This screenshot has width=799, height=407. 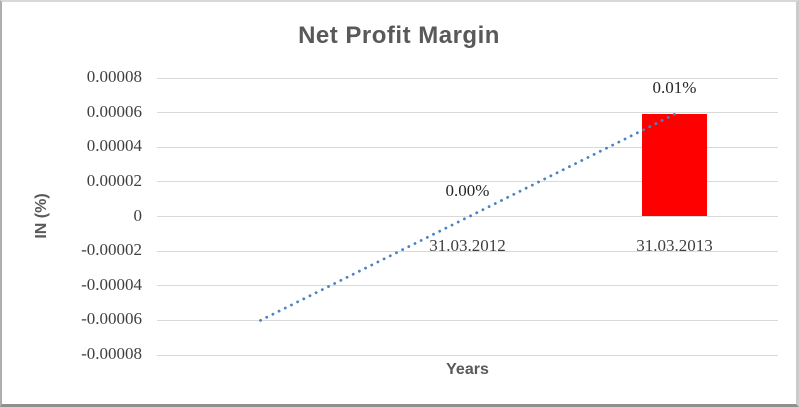 I want to click on y-tick-label: 0.00002, so click(x=114, y=180).